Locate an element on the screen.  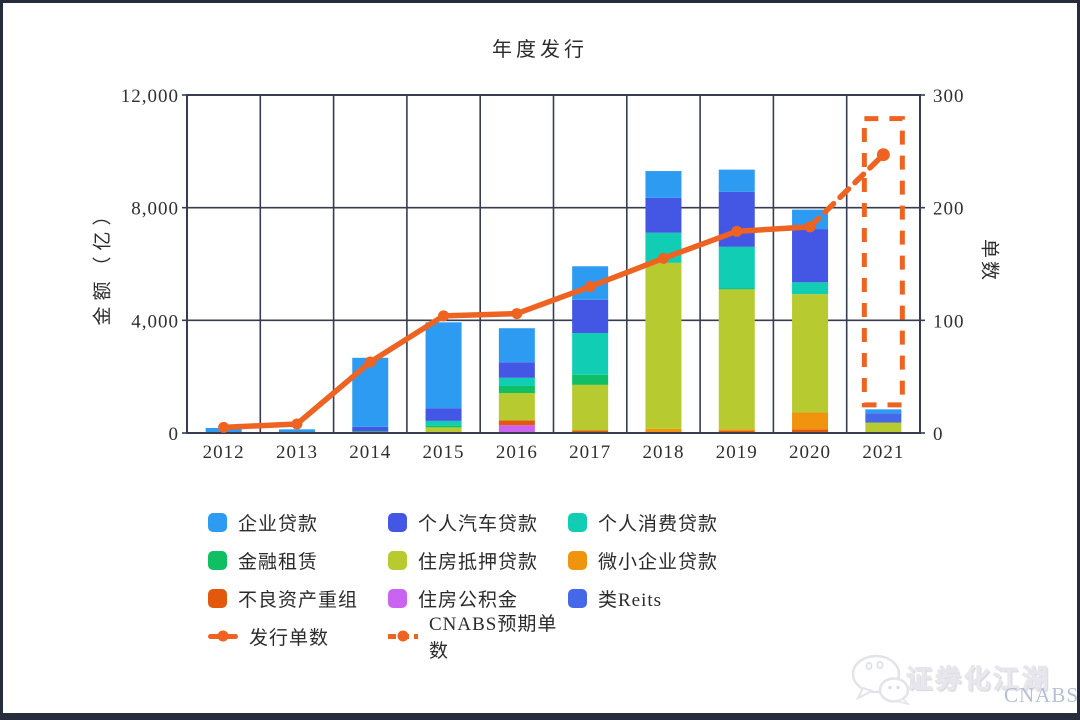
legend-label: 类Reits is located at coordinates (630, 600).